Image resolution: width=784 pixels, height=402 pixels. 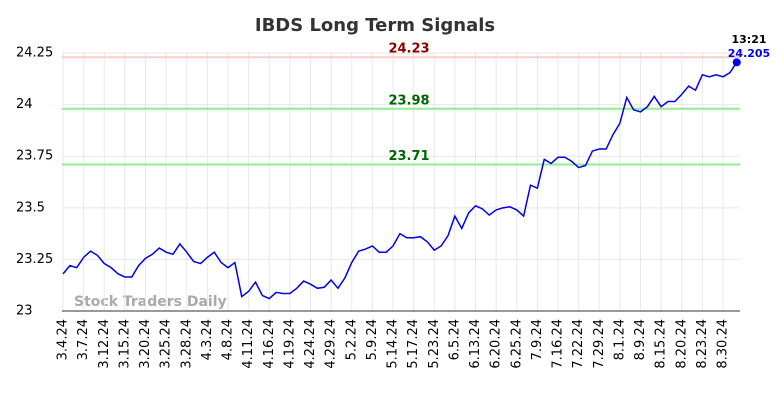 I want to click on x-tick-label: 3.12.24, so click(x=104, y=344).